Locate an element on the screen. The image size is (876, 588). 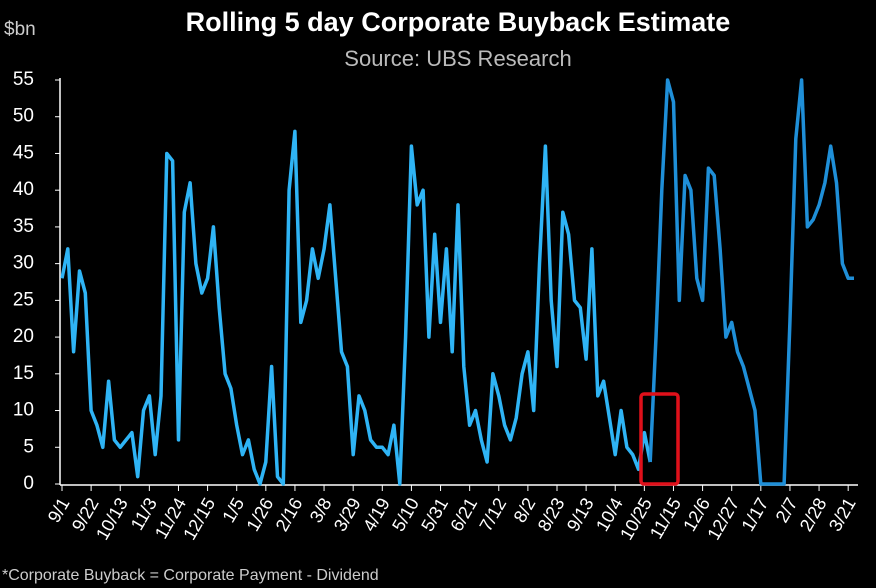
chart-title: Rolling 5 day Corporate Buyback Estimate is located at coordinates (458, 22).